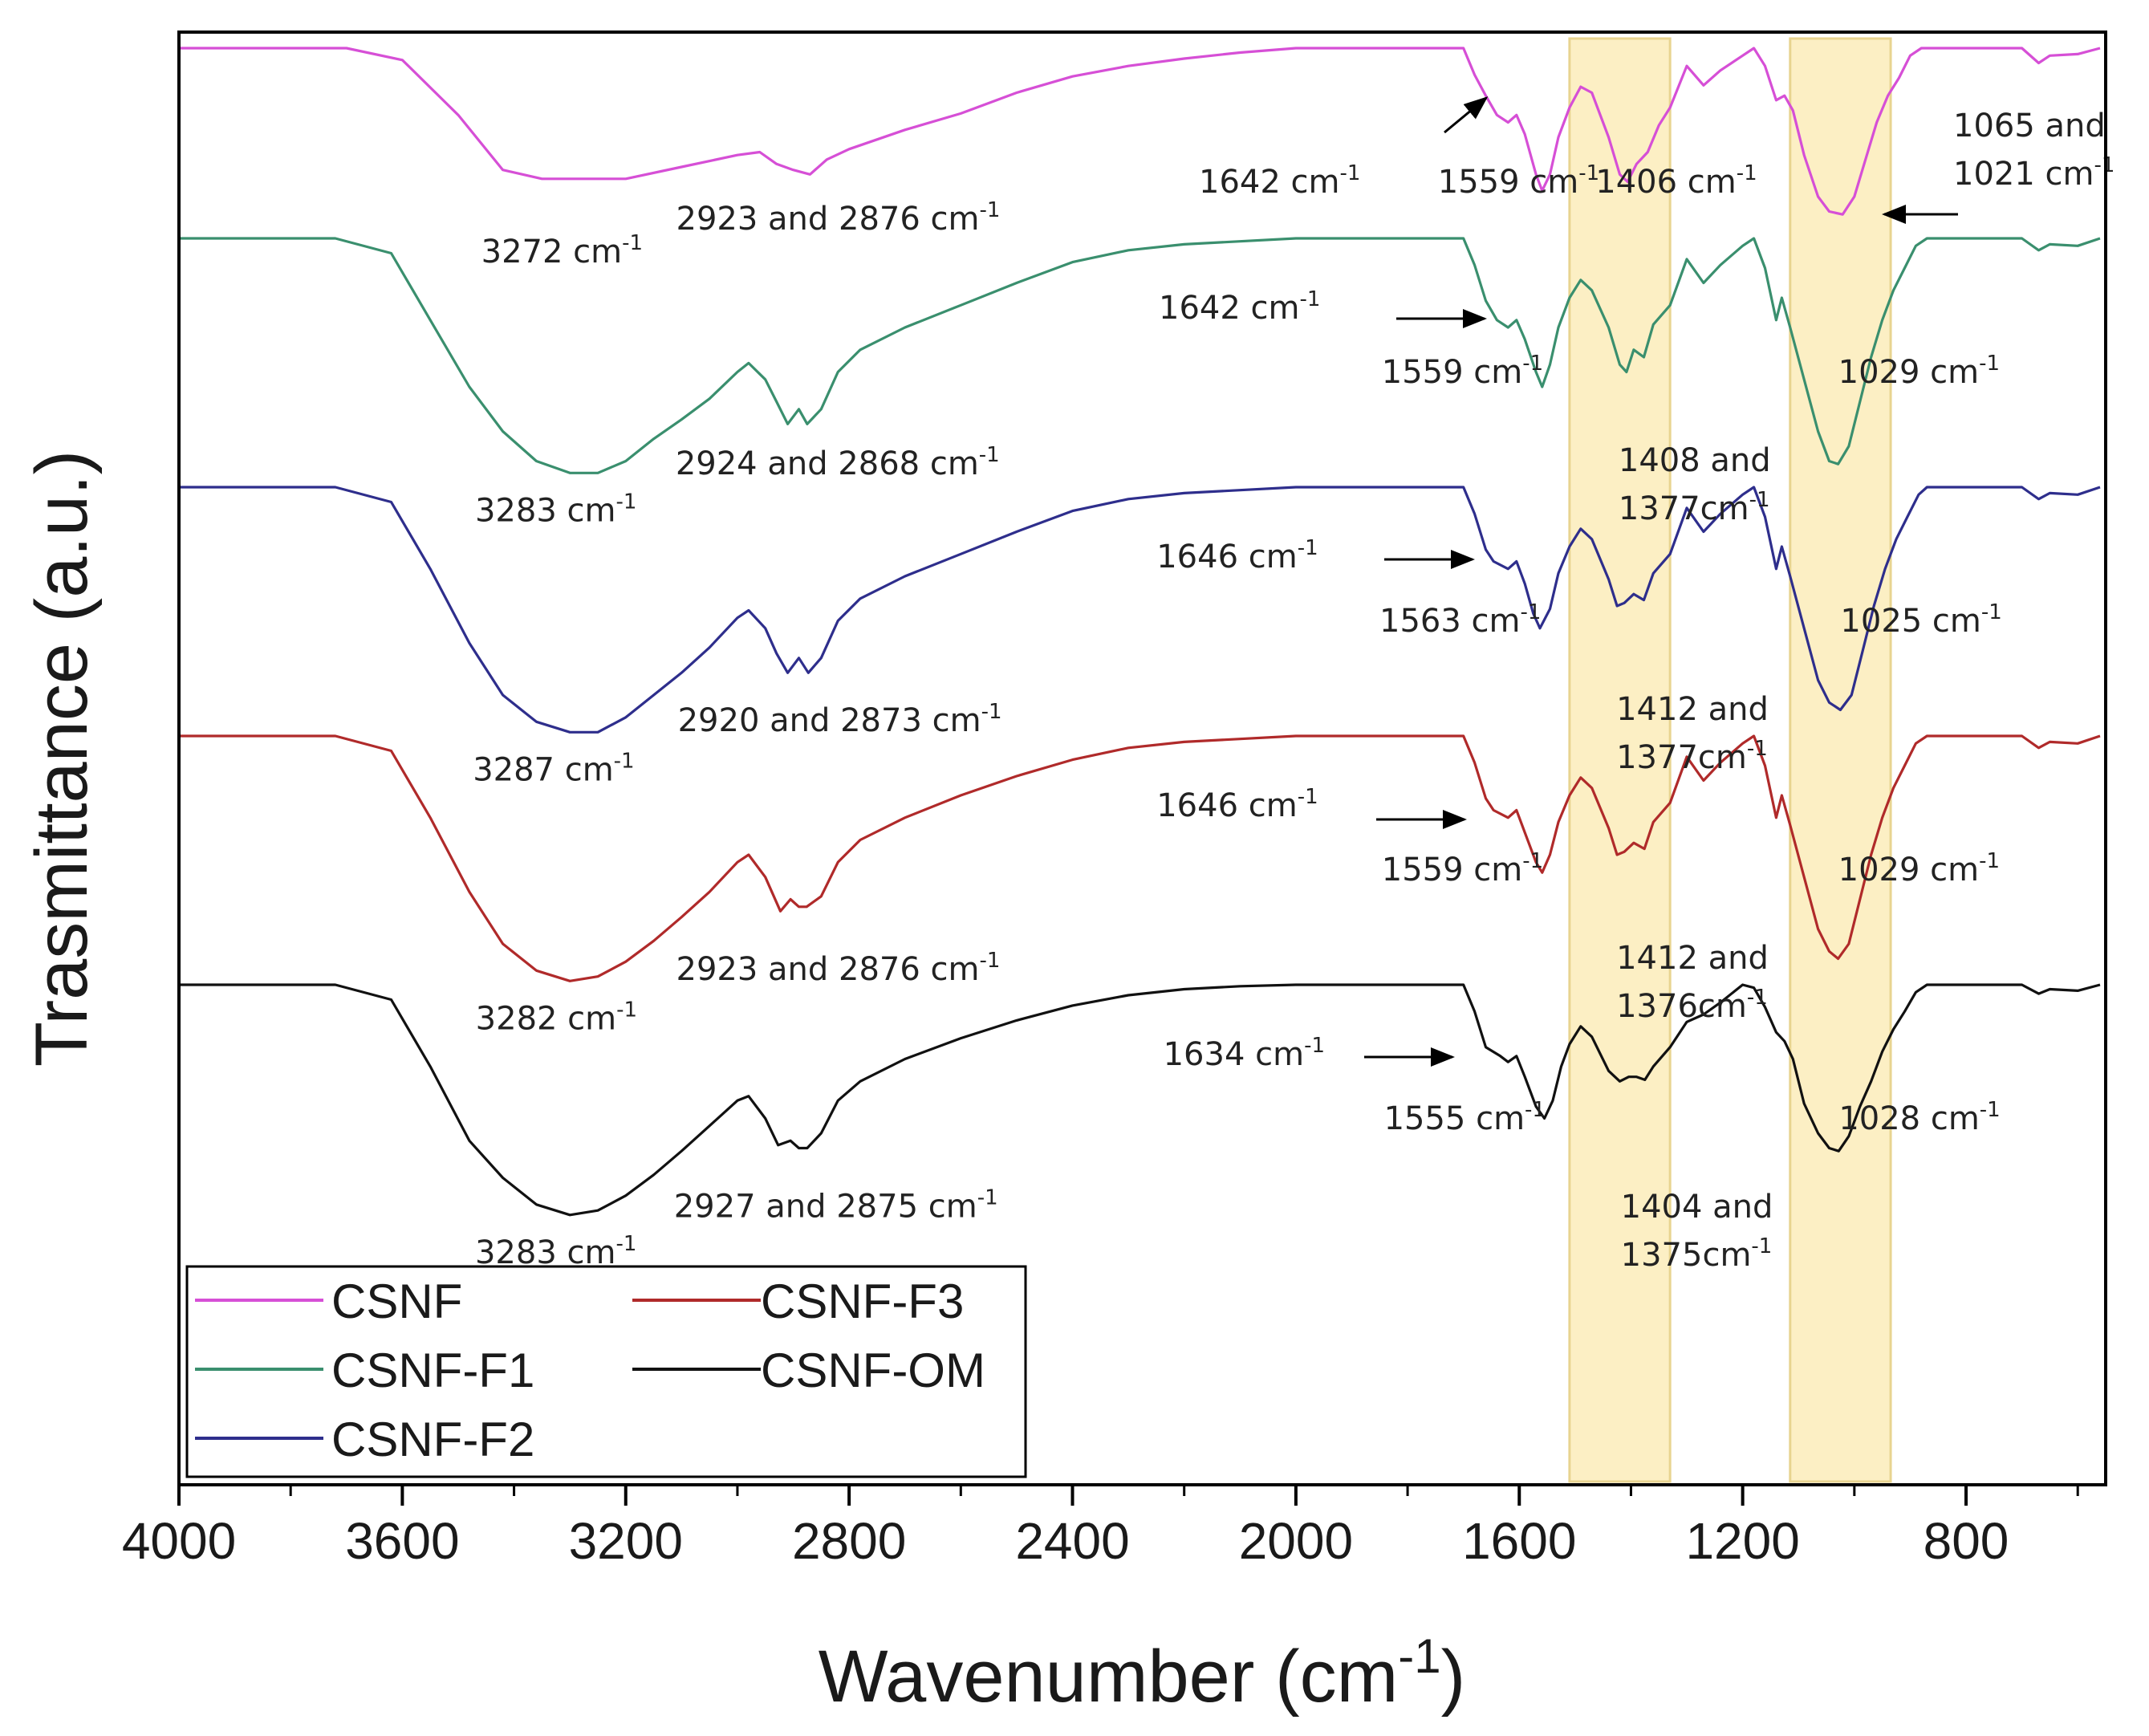 This screenshot has width=2149, height=1736. I want to click on x-tick-label: 1600, so click(1519, 1541).